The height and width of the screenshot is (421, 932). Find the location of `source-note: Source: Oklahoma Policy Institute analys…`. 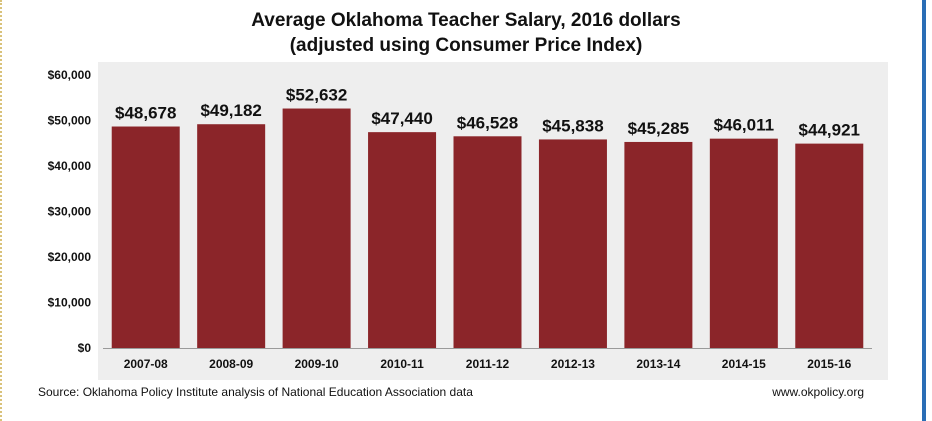

source-note: Source: Oklahoma Policy Institute analys… is located at coordinates (255, 392).